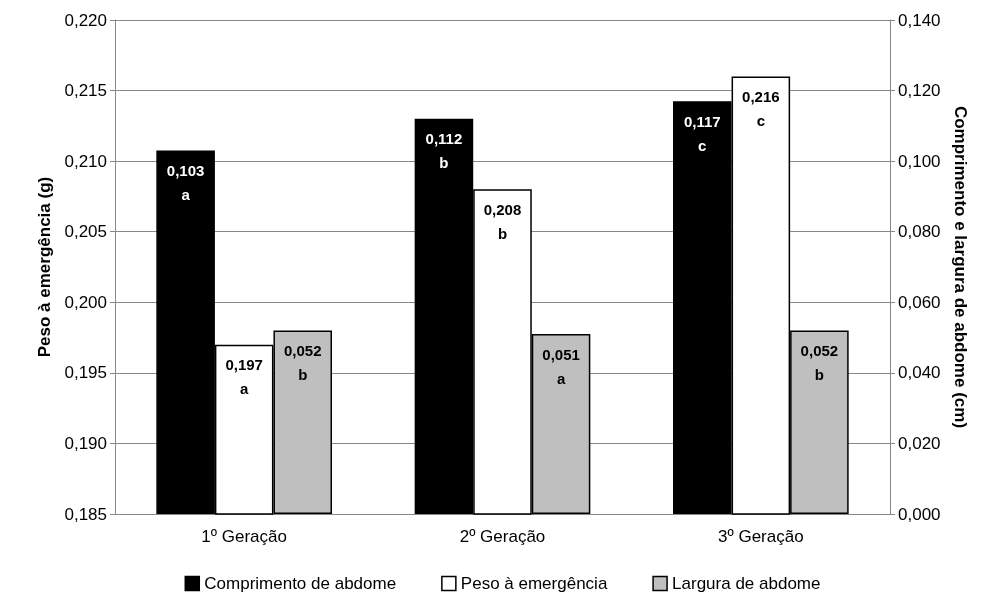  What do you see at coordinates (85, 20) in the screenshot?
I see `y-tick-label: 0,220` at bounding box center [85, 20].